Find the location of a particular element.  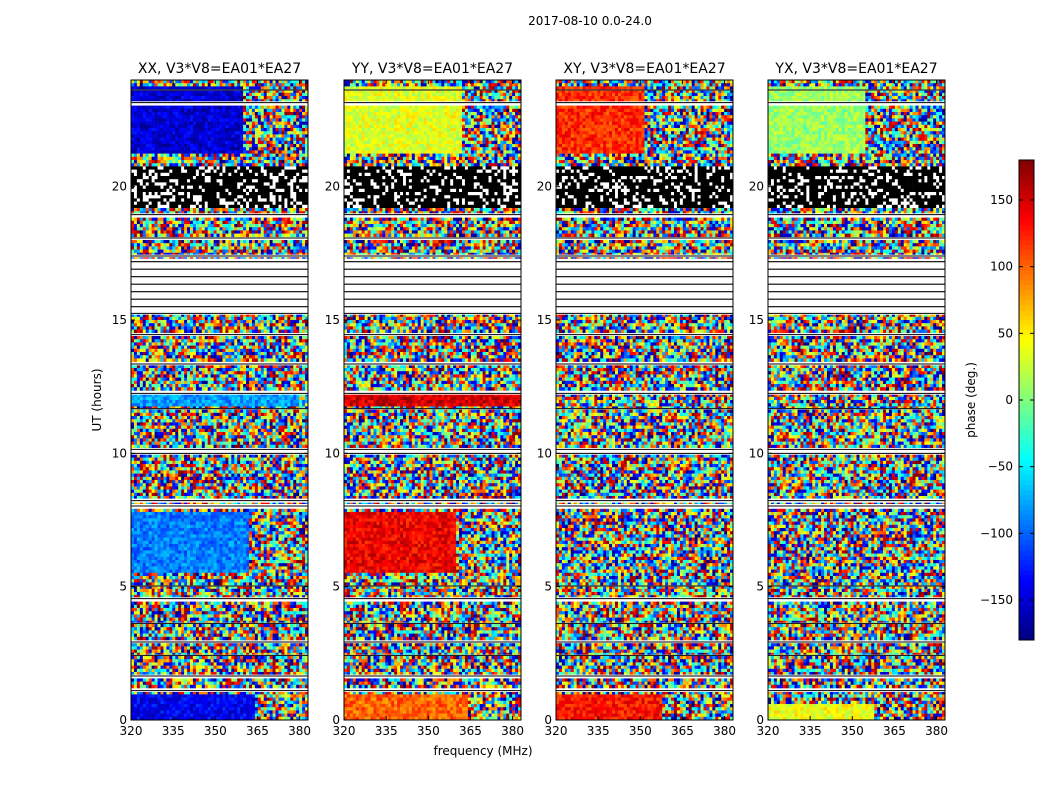

x-axis-label: frequency (MHz) is located at coordinates (482, 751).